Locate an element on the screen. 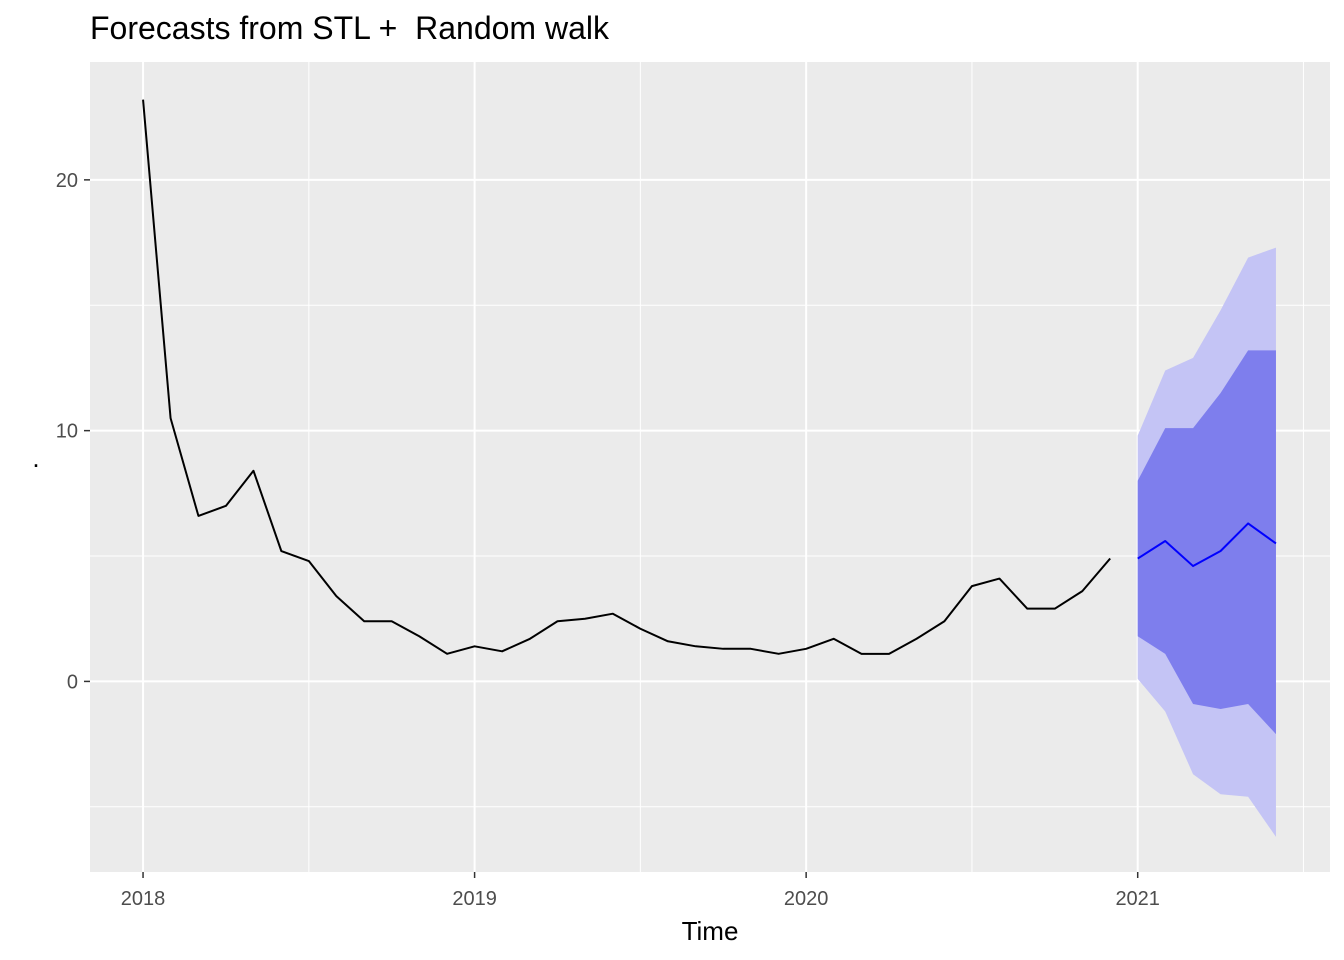  x-tick-label: 2019 is located at coordinates (474, 899).